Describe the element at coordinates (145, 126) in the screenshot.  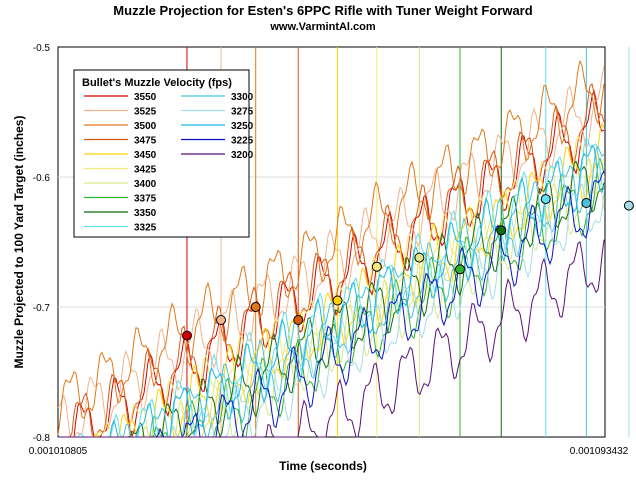
I see `legend-label-3500: 3500` at that location.